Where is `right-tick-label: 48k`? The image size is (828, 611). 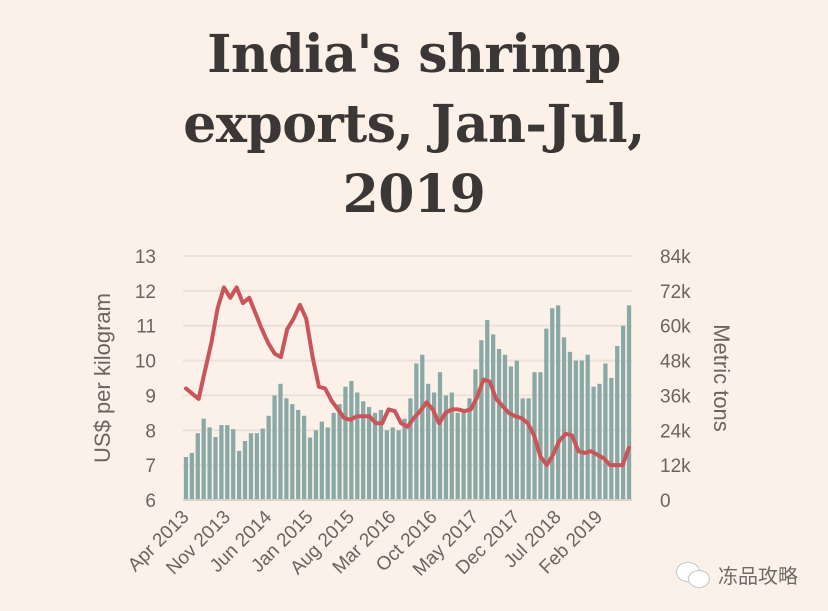
right-tick-label: 48k is located at coordinates (675, 362).